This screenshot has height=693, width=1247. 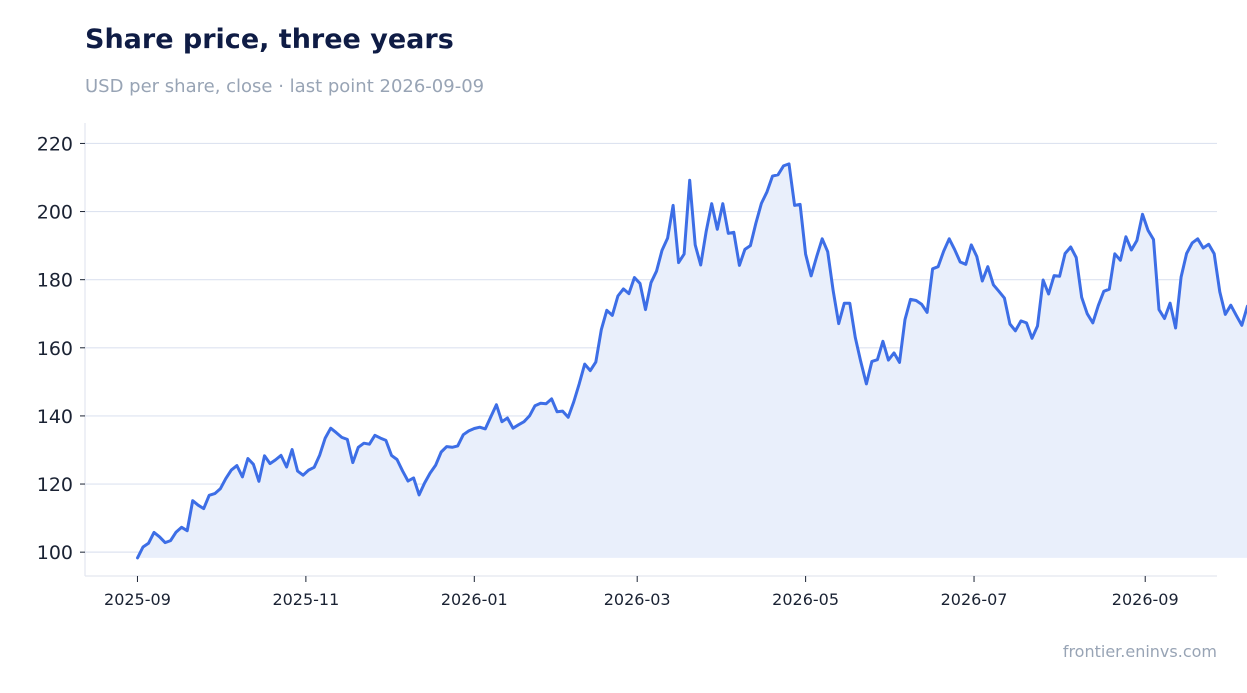 I want to click on x-tick-label: 2025-11, so click(x=305, y=599).